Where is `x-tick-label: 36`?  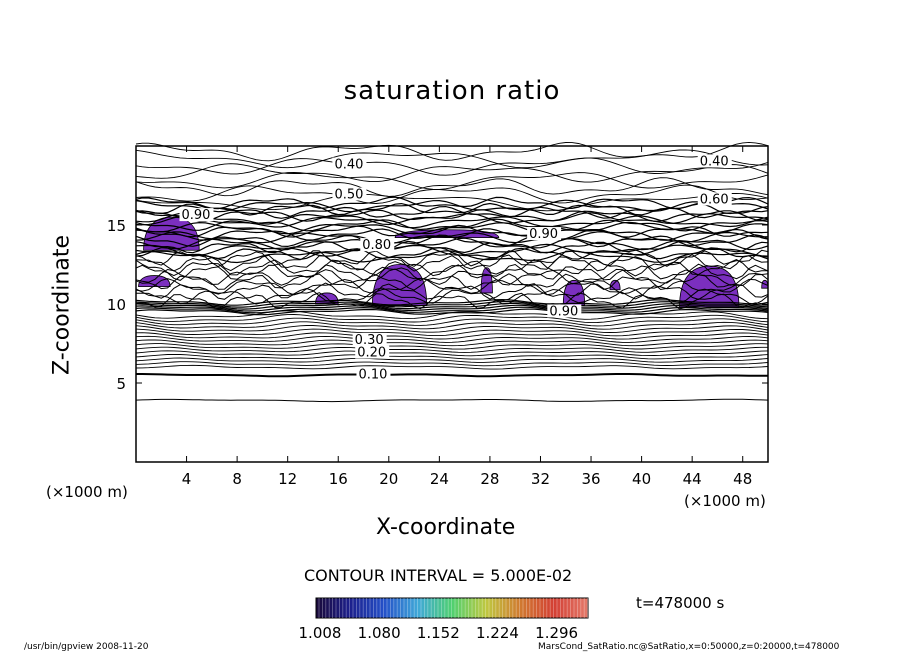 x-tick-label: 36 is located at coordinates (590, 479).